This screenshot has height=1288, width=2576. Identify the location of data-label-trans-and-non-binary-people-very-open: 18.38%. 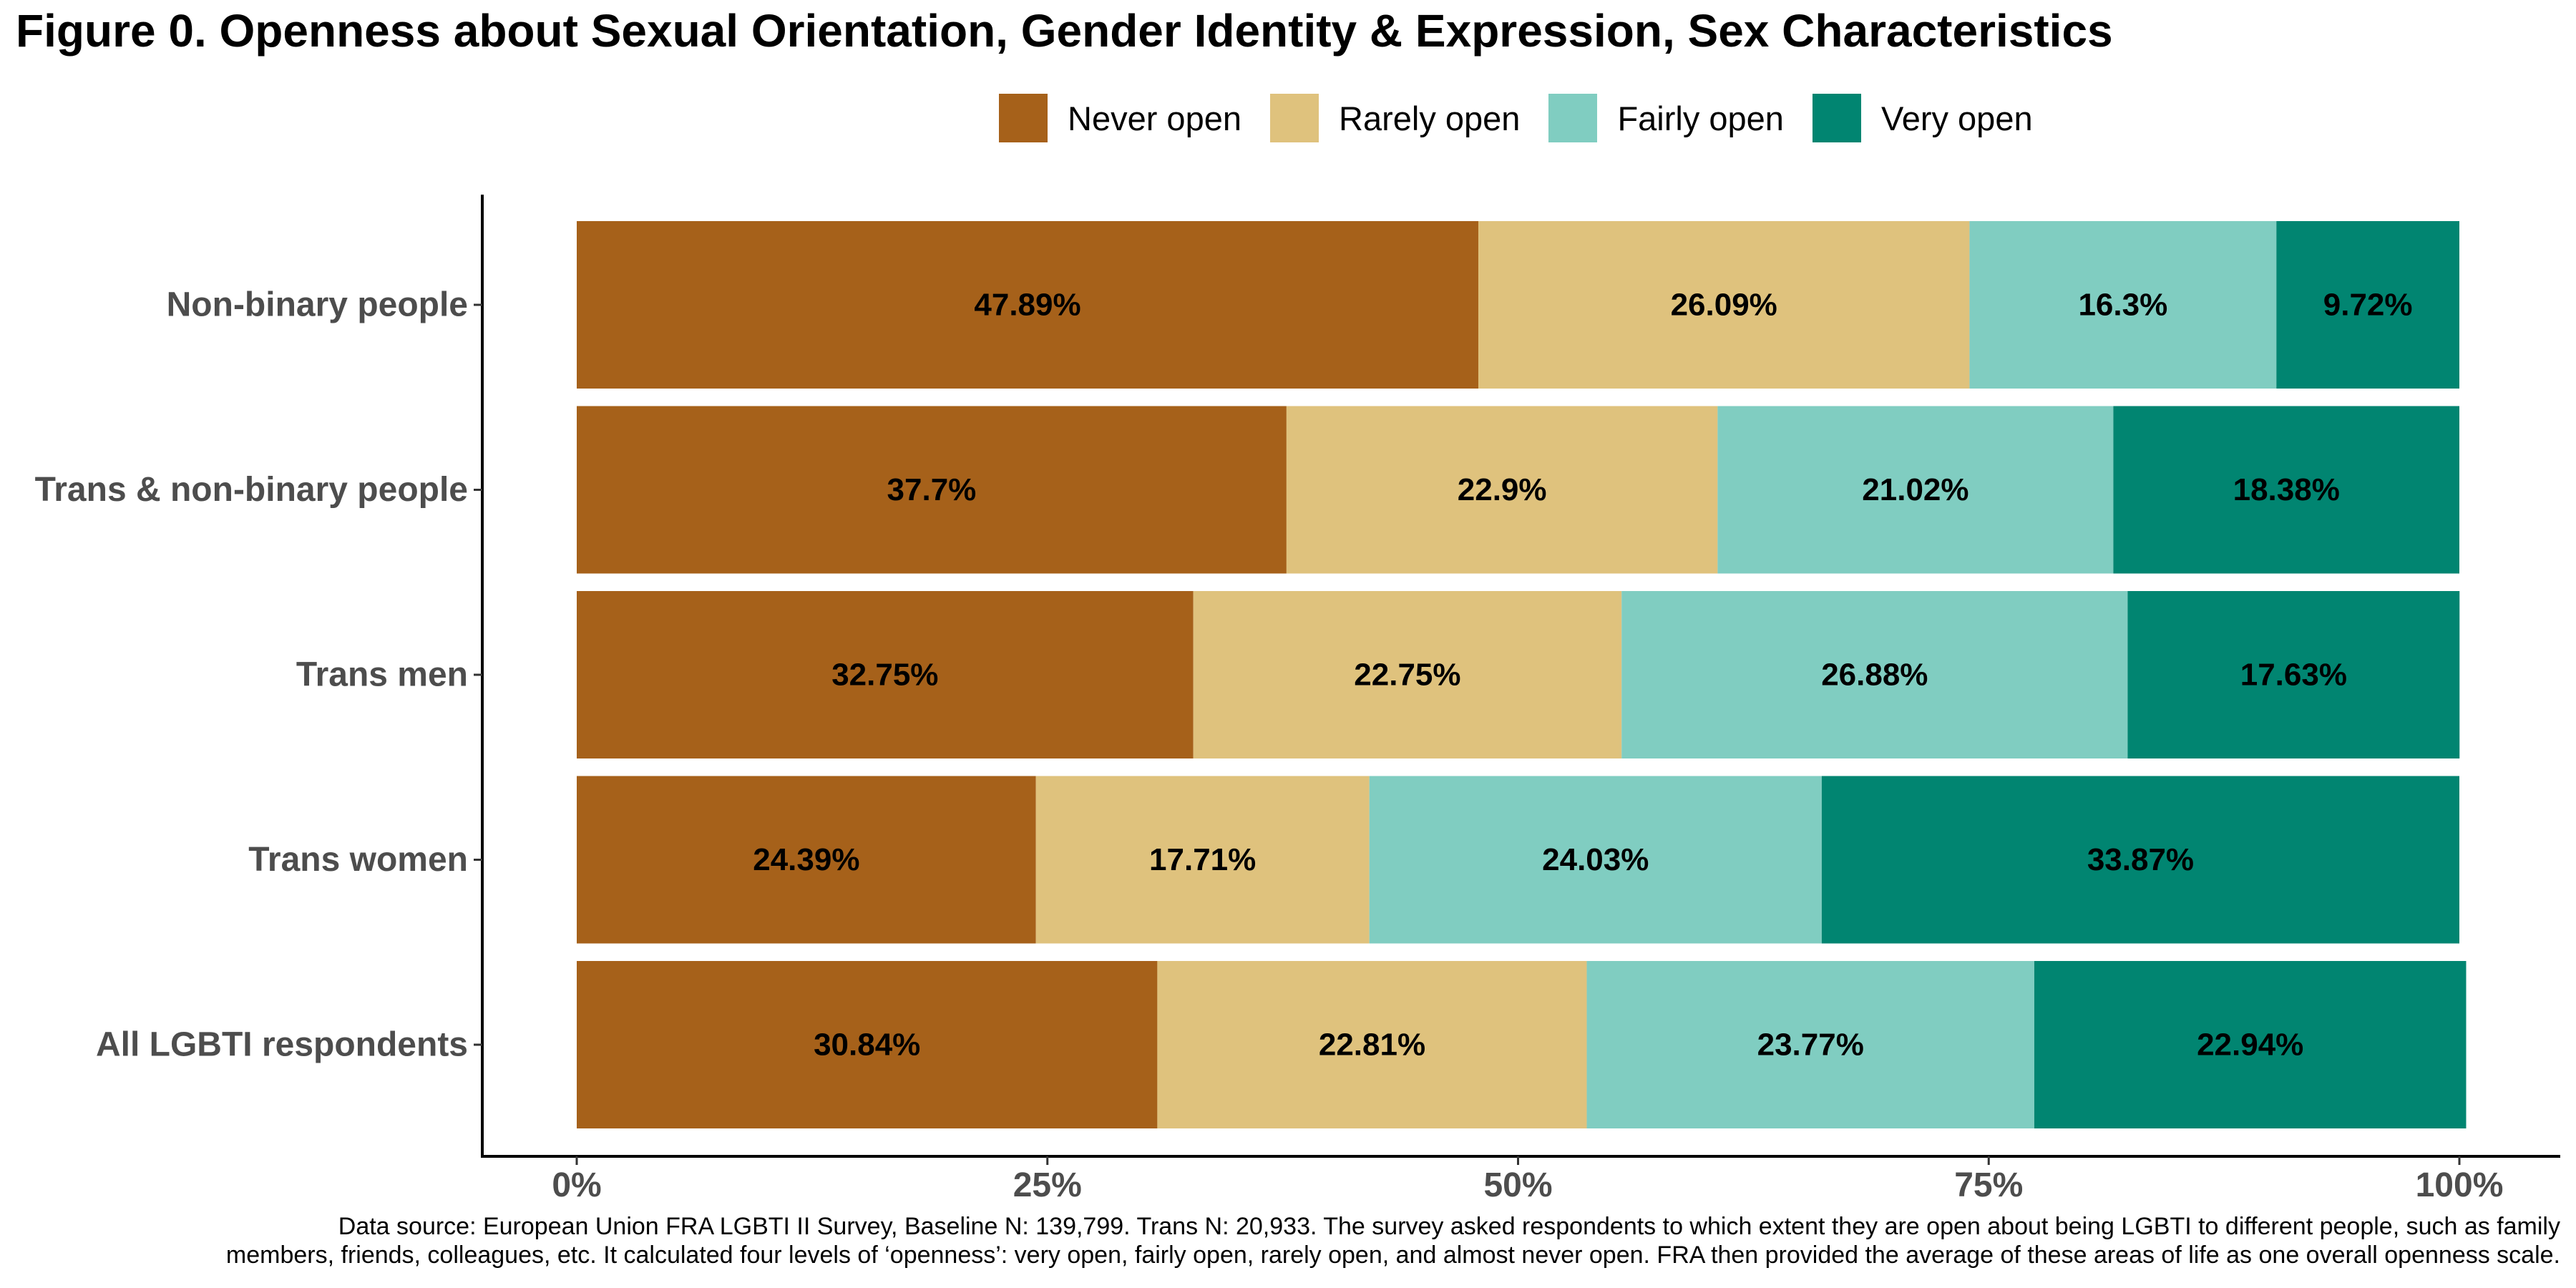
(2286, 489).